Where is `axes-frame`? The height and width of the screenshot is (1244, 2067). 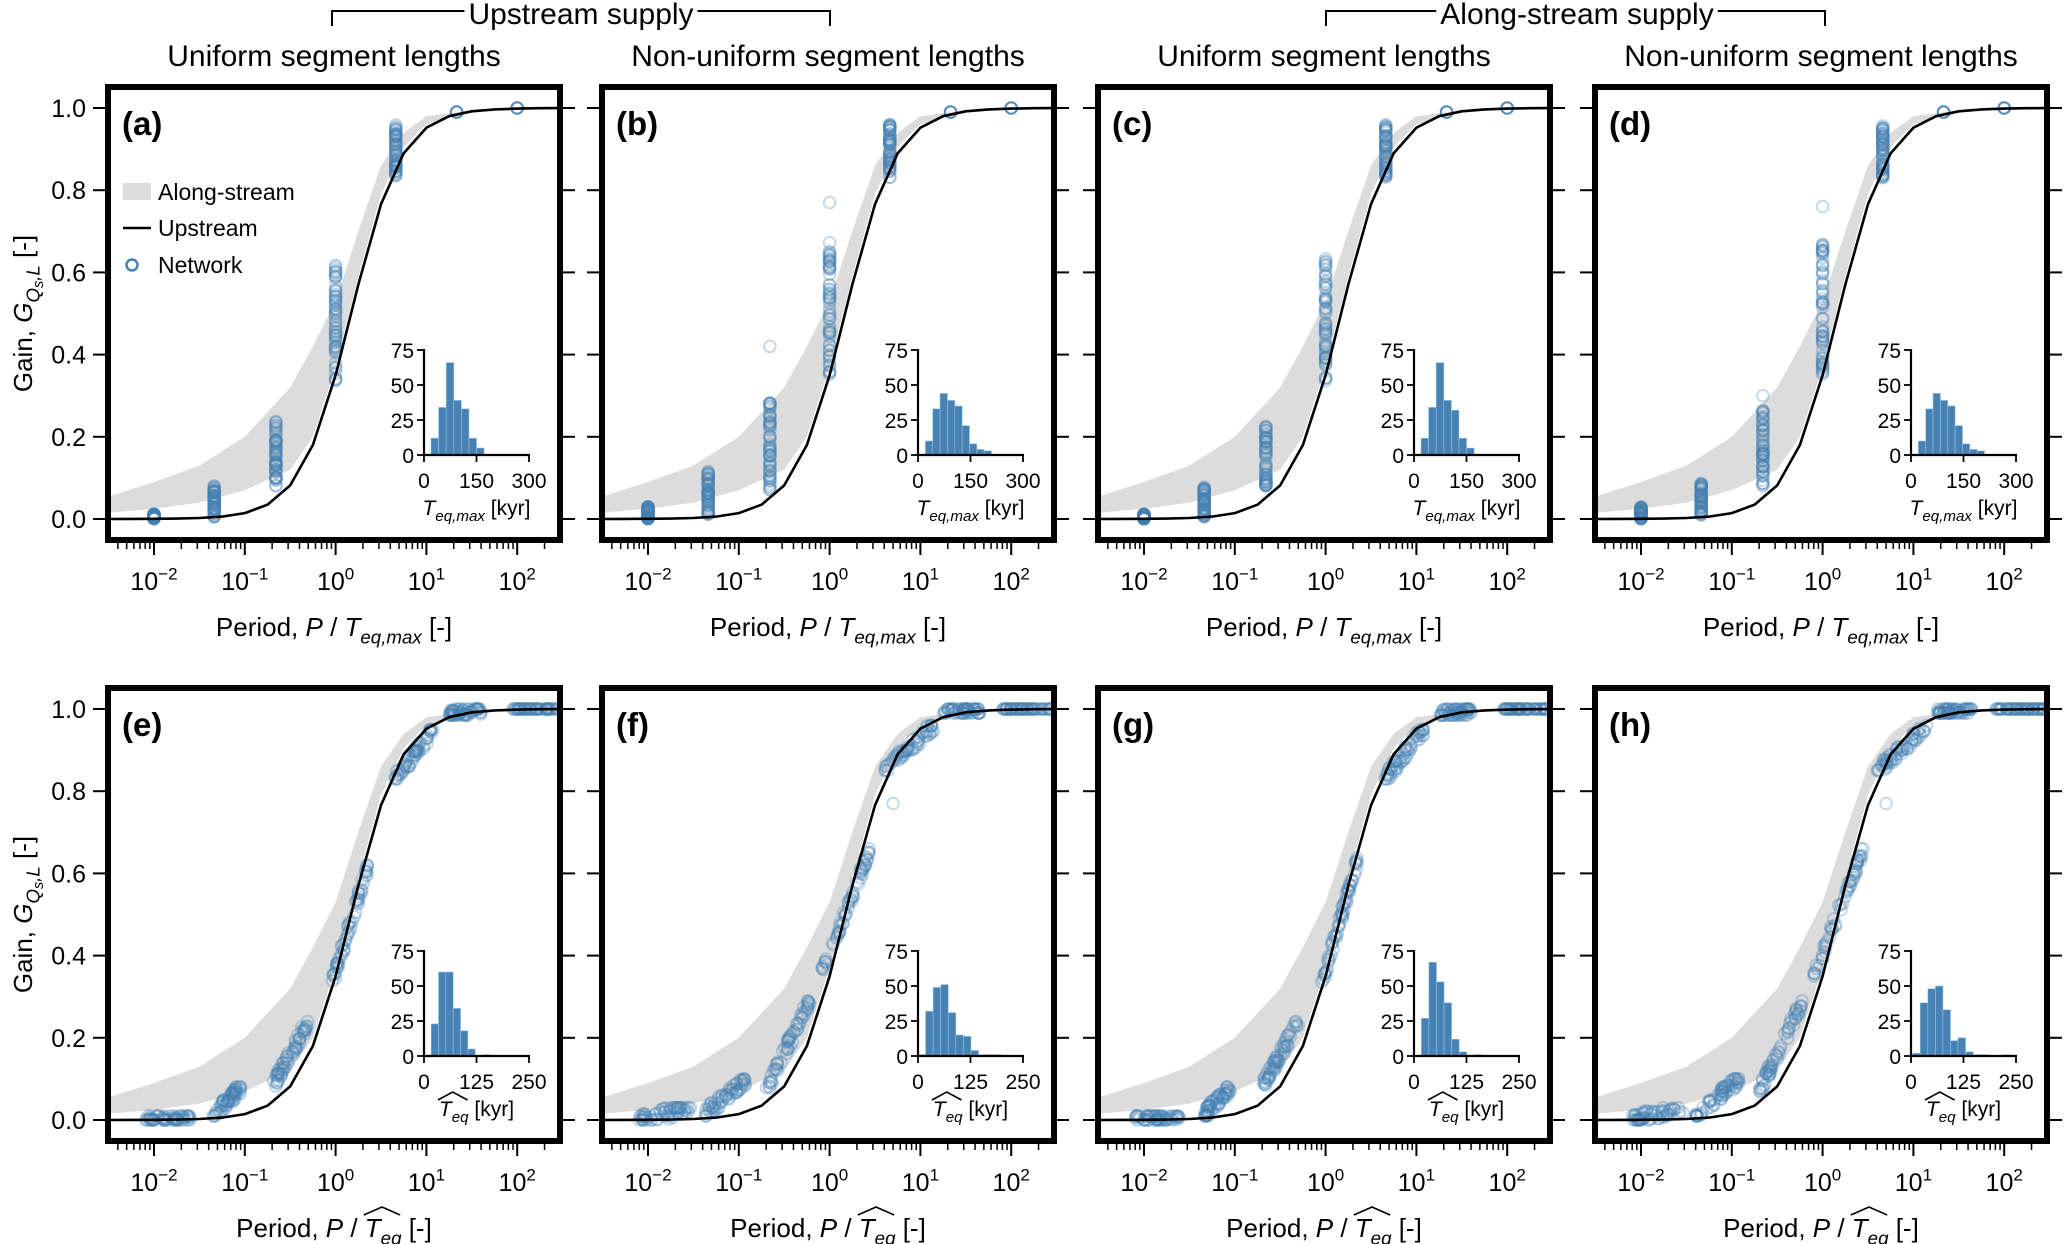
axes-frame is located at coordinates (1821, 914).